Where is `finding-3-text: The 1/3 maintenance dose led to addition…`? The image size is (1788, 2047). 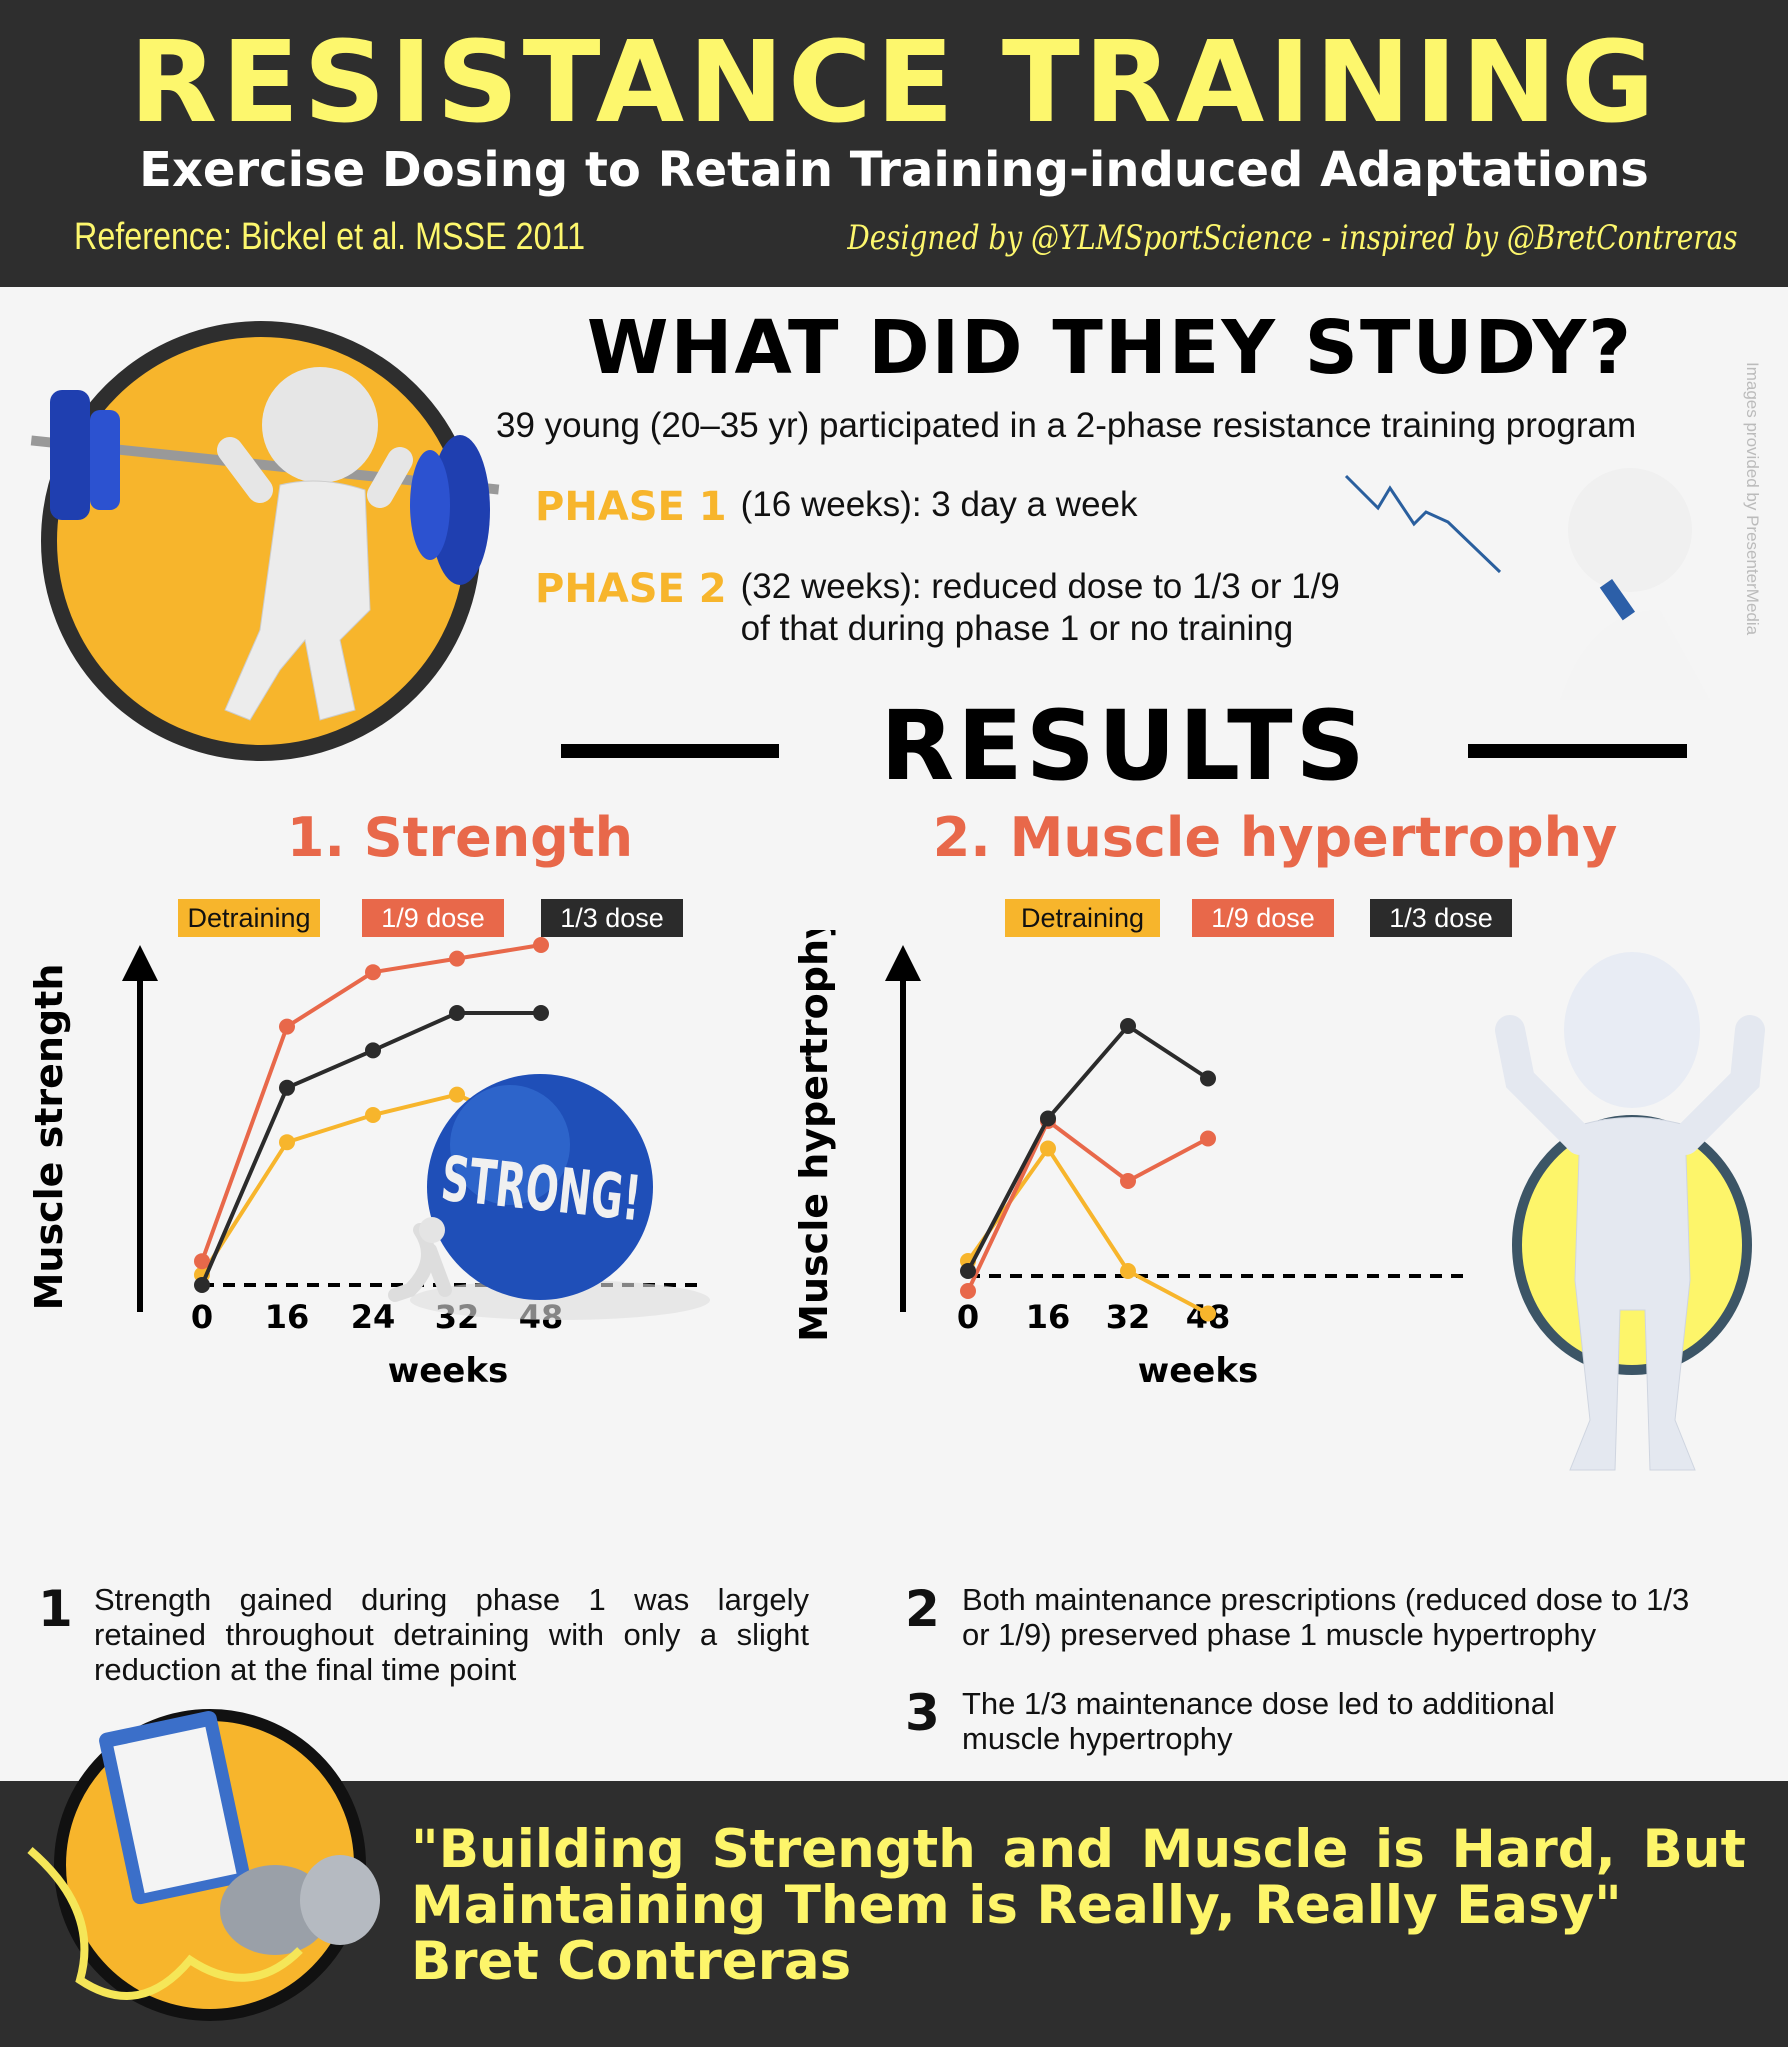
finding-3-text: The 1/3 maintenance dose led to addition… is located at coordinates (1258, 1721).